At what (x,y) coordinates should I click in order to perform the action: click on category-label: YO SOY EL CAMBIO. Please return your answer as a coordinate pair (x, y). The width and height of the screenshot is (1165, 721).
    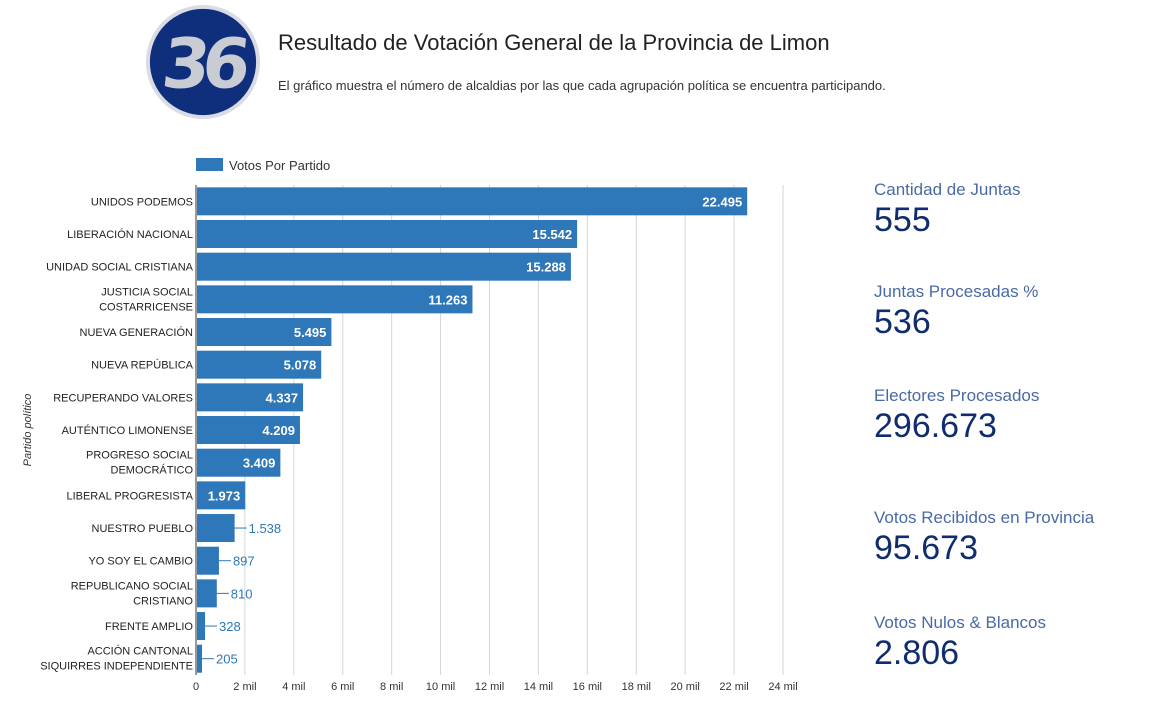
    Looking at the image, I should click on (140, 562).